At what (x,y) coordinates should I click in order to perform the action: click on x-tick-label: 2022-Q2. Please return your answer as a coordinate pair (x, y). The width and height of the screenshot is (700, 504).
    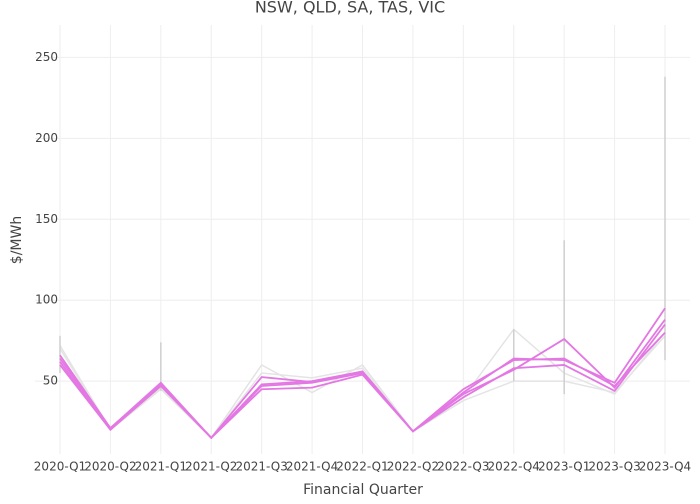
    Looking at the image, I should click on (413, 467).